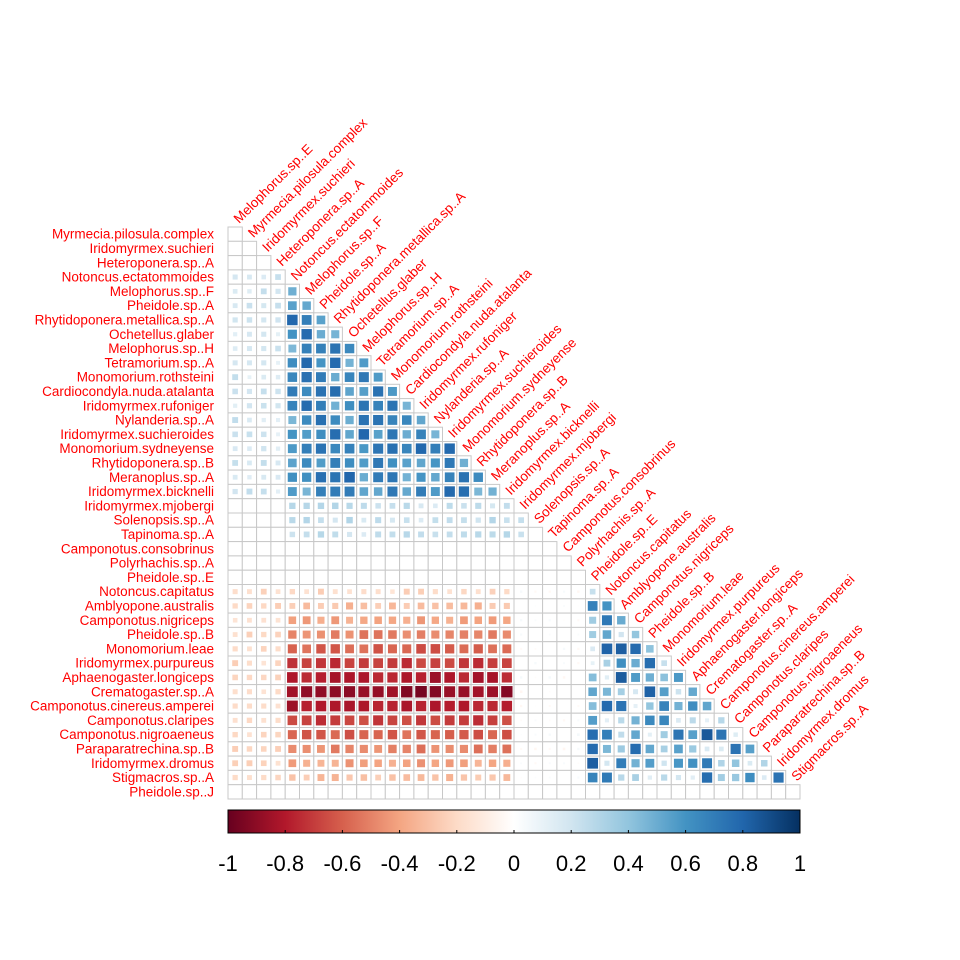 The image size is (960, 960). I want to click on colorbar-tick-label: 0.4, so click(628, 863).